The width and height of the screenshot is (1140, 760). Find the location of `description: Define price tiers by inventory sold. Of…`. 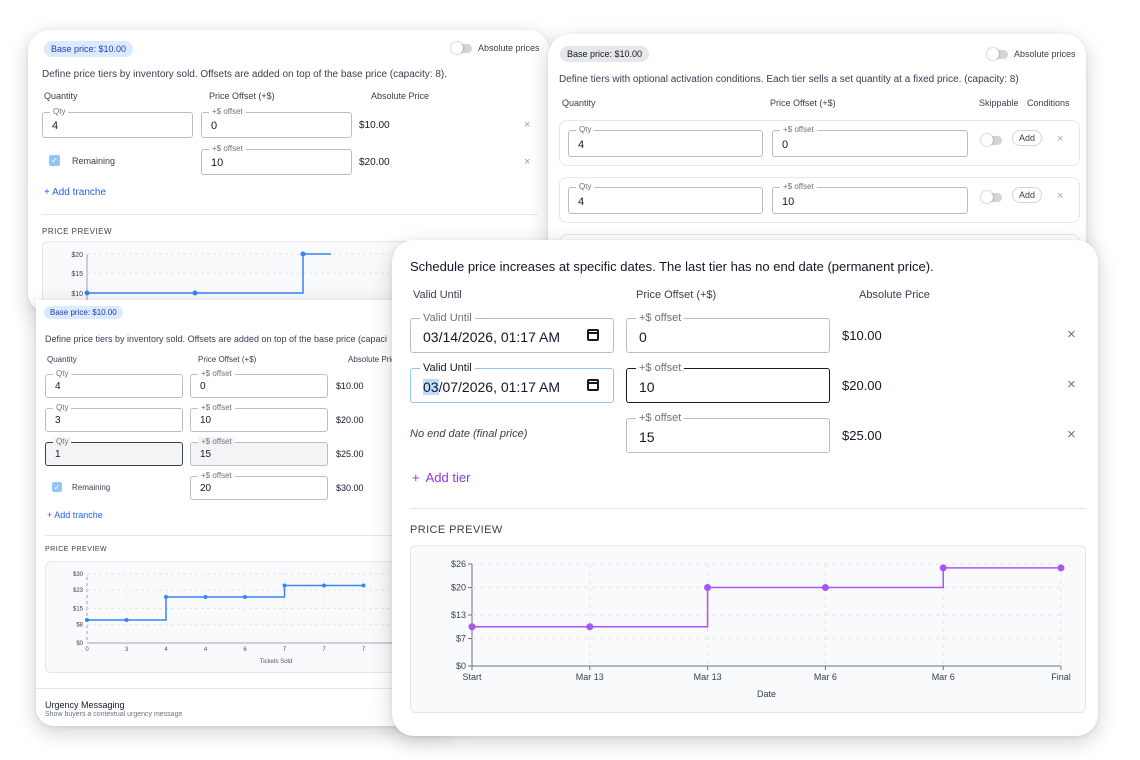

description: Define price tiers by inventory sold. Of… is located at coordinates (216, 339).